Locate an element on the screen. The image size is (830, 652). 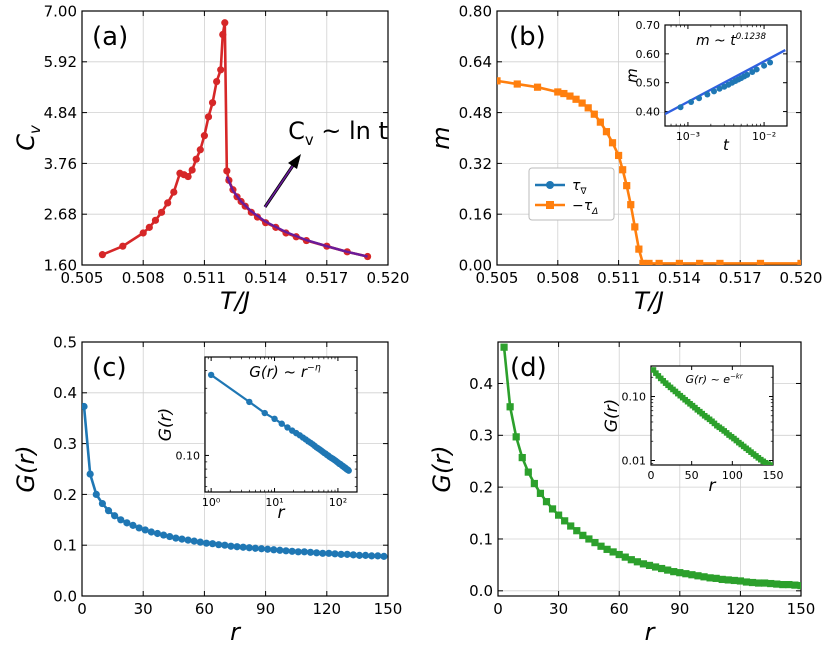
y-tick-label: 0.3 is located at coordinates (65, 444).